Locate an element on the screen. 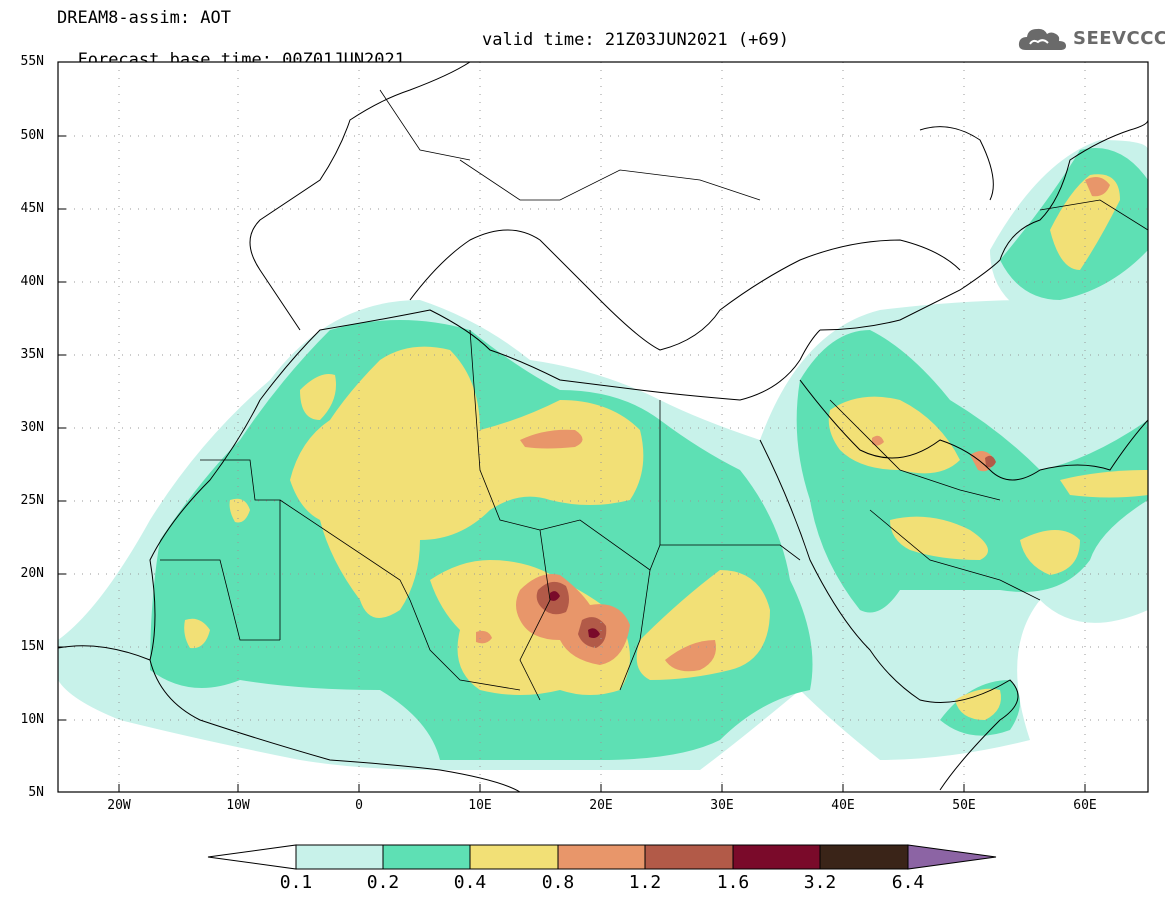 Image resolution: width=1165 pixels, height=905 pixels. colorbar-label: 1.2 is located at coordinates (645, 882).